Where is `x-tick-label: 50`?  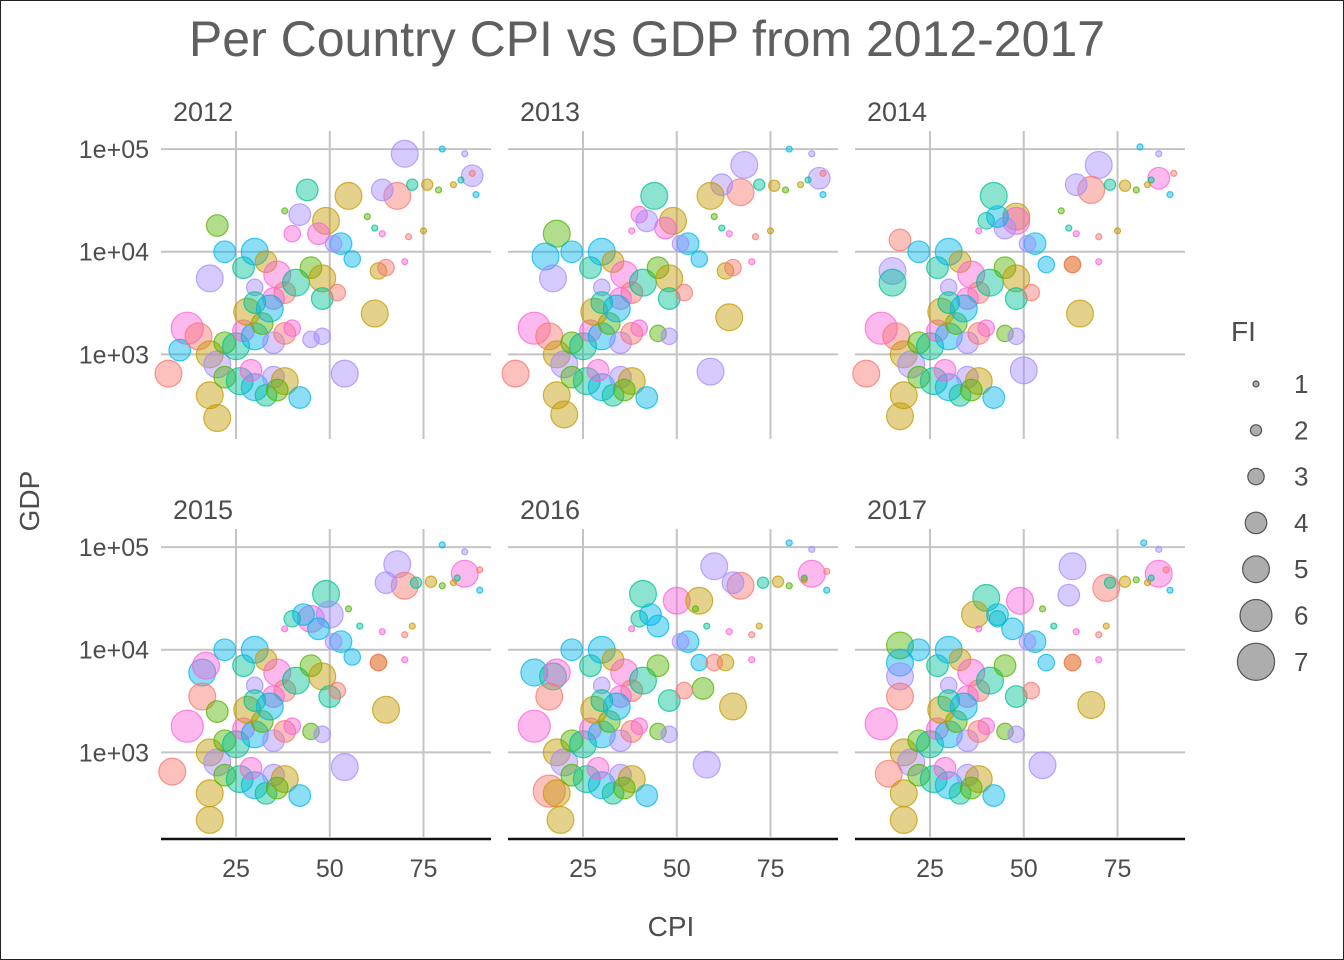
x-tick-label: 50 is located at coordinates (330, 869).